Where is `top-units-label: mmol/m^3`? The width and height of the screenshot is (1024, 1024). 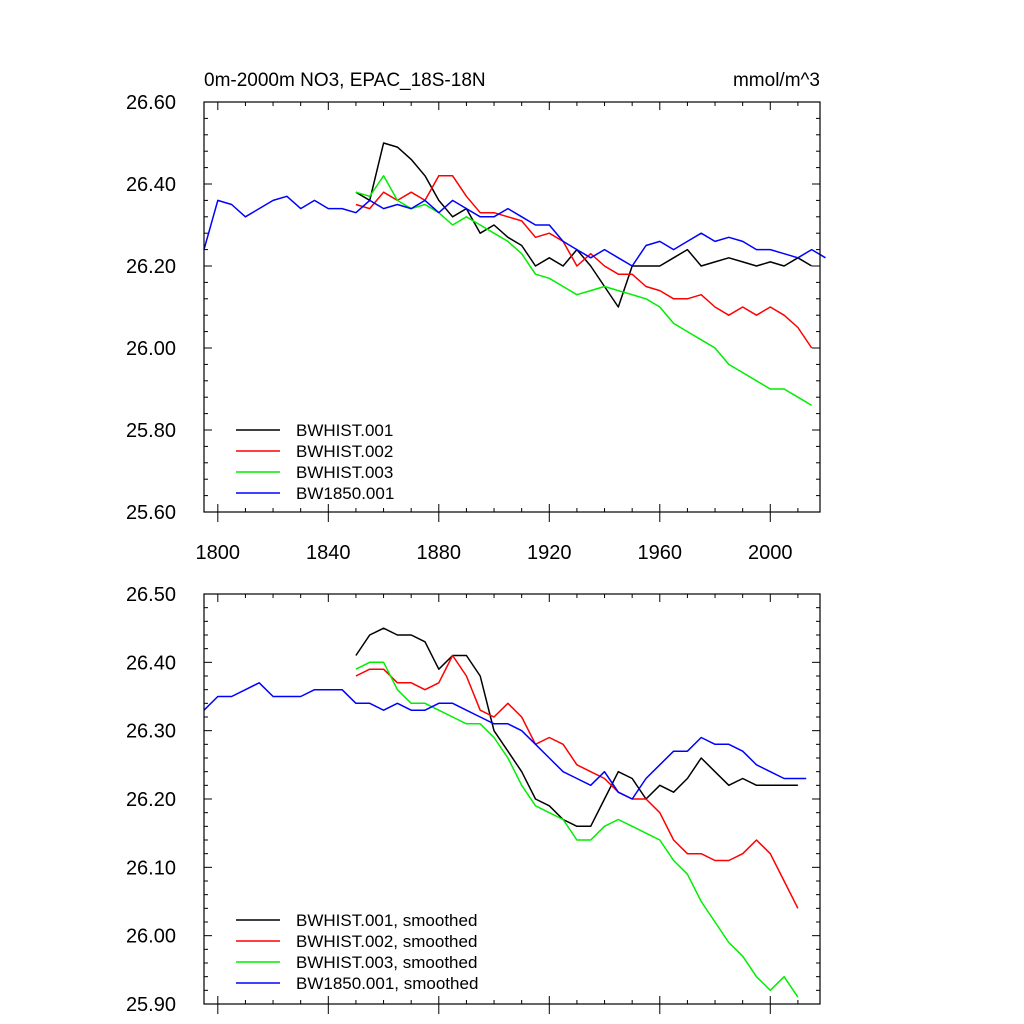
top-units-label: mmol/m^3 is located at coordinates (776, 80).